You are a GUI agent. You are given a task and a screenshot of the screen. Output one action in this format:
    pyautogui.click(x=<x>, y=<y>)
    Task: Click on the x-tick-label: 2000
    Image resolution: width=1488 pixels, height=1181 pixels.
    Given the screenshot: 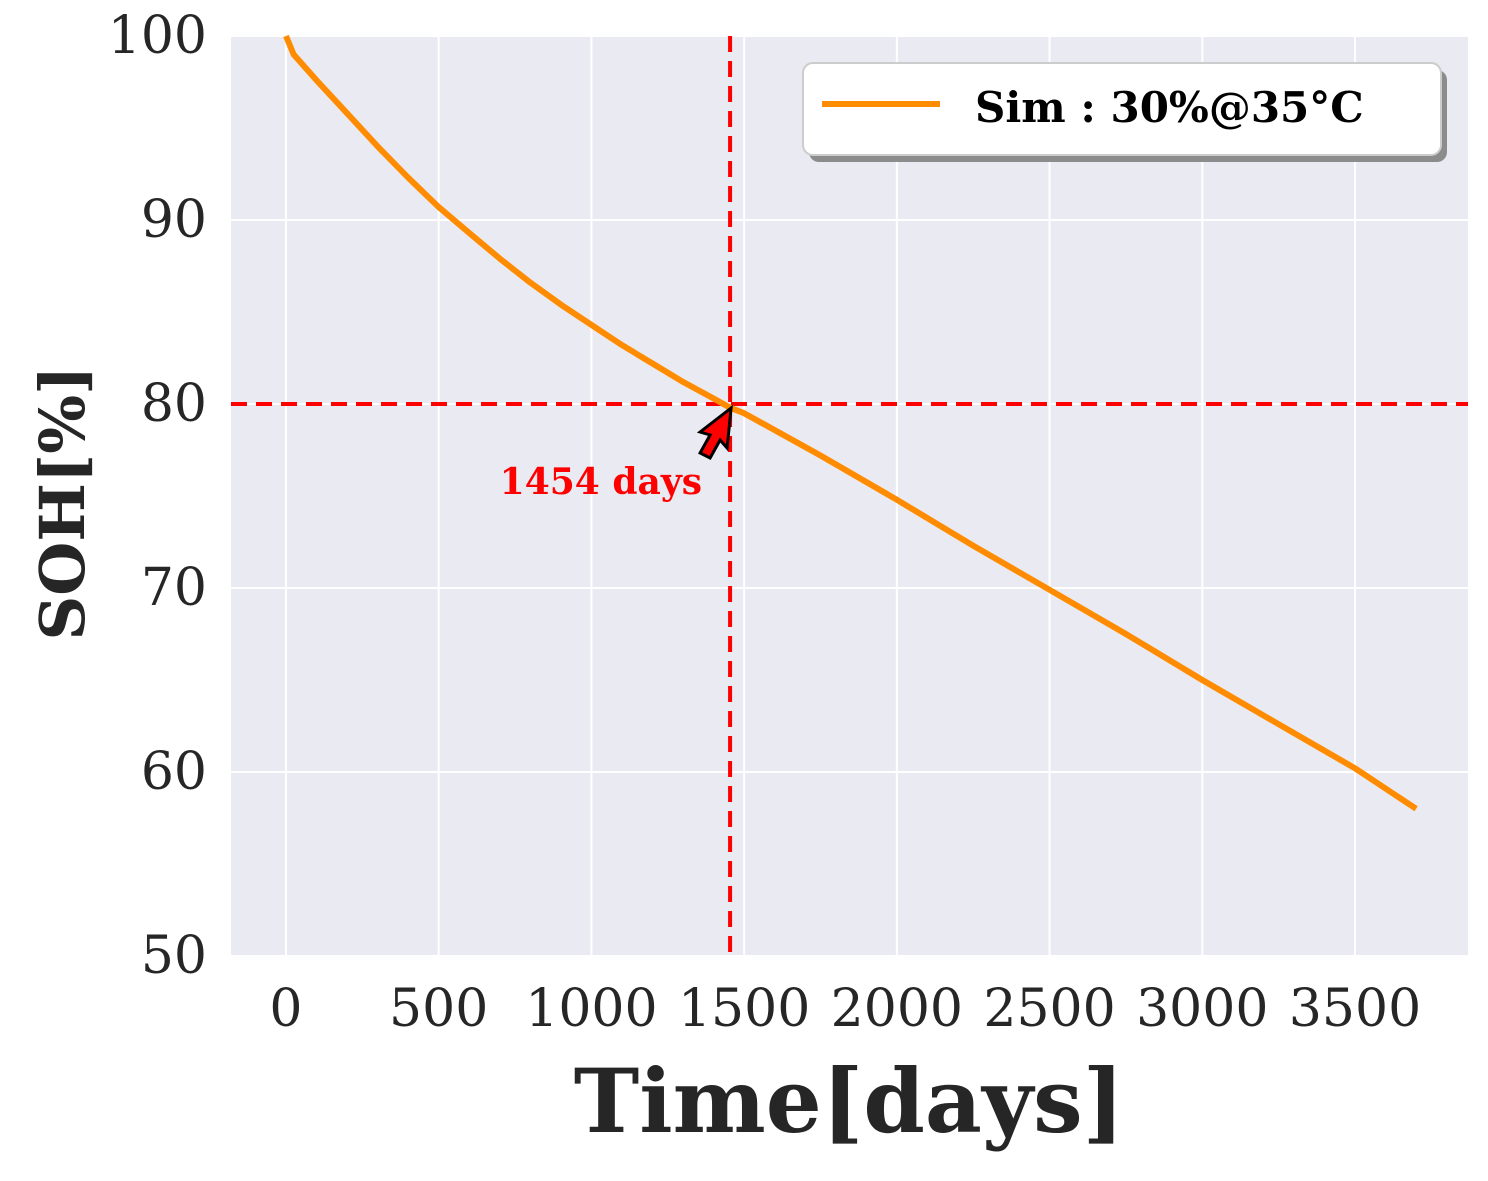 What is the action you would take?
    pyautogui.click(x=897, y=1009)
    